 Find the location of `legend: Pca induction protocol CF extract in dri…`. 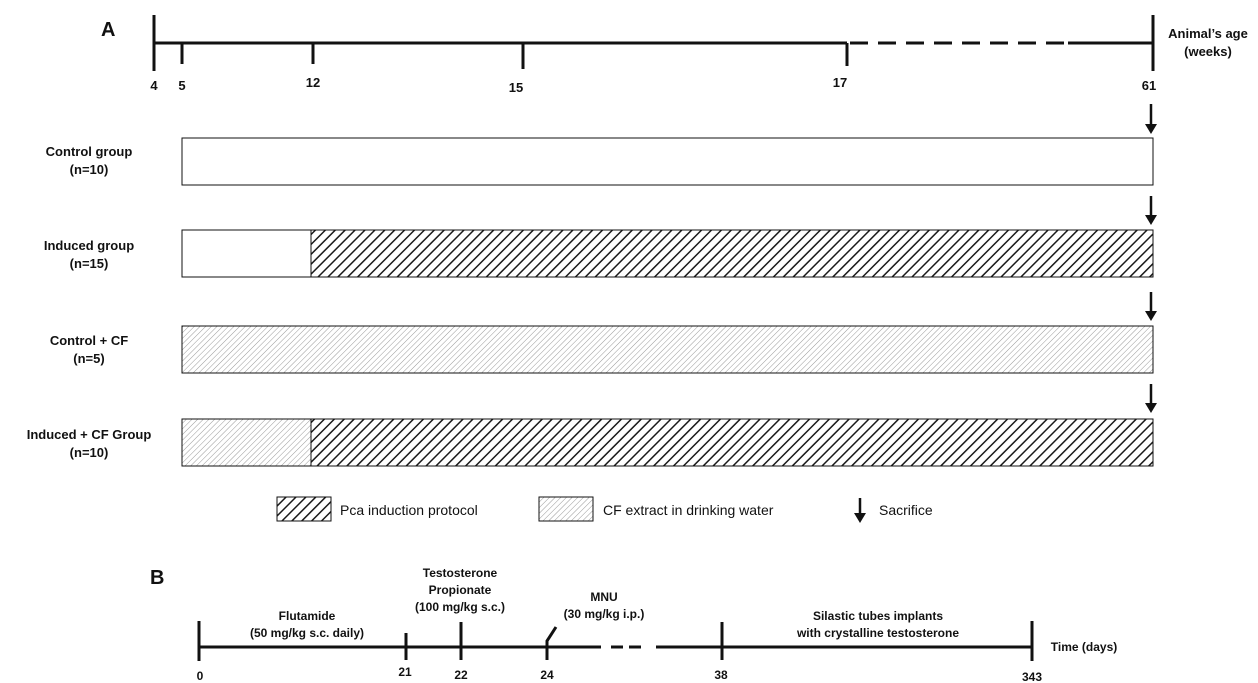

legend: Pca induction protocol CF extract in dri… is located at coordinates (604, 509).